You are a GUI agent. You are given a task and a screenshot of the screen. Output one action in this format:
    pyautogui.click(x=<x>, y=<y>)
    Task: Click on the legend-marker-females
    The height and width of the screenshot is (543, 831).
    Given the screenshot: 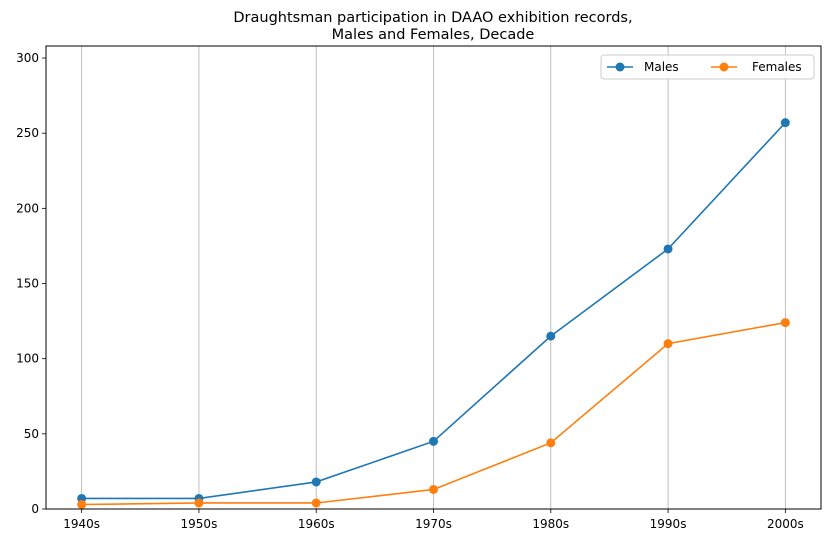 What is the action you would take?
    pyautogui.click(x=724, y=67)
    